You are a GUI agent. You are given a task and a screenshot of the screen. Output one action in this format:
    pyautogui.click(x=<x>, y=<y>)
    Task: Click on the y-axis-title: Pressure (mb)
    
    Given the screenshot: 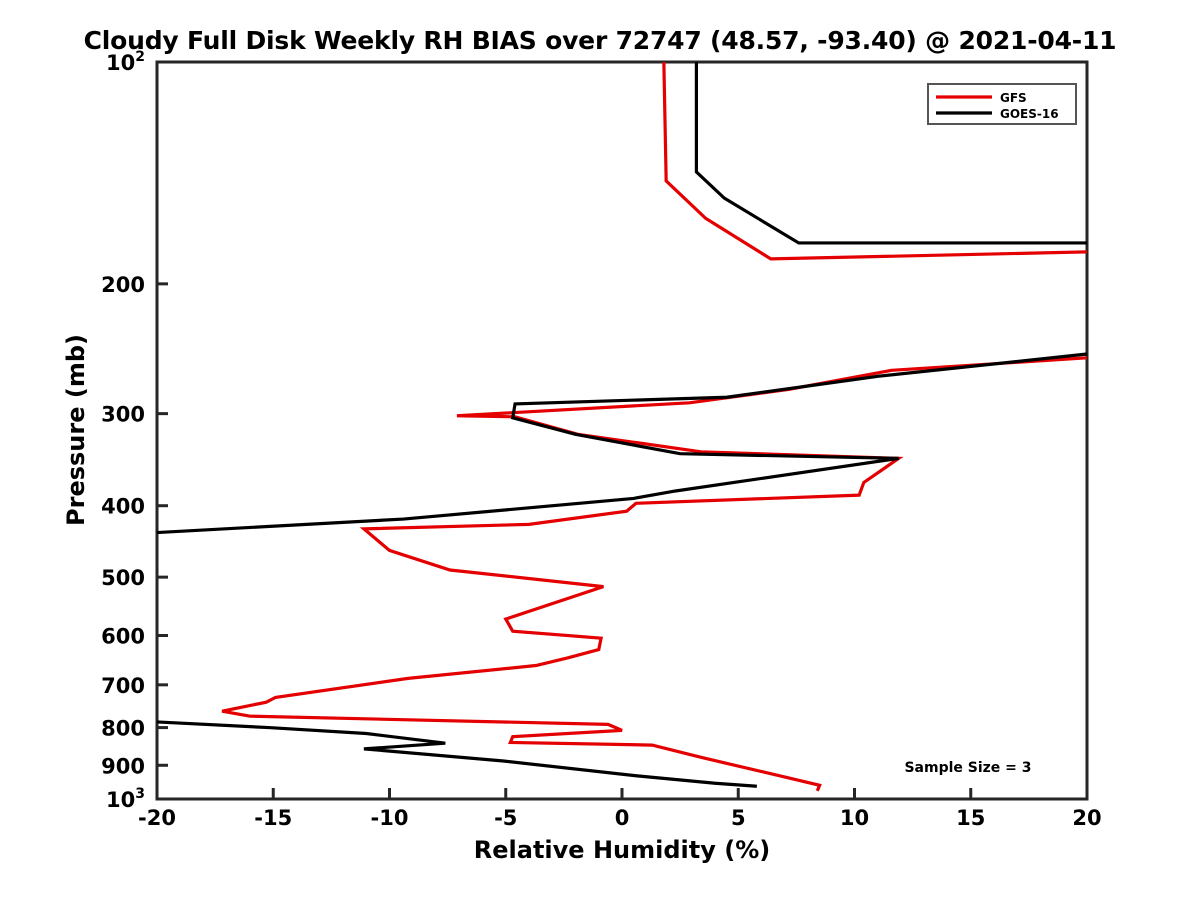 What is the action you would take?
    pyautogui.click(x=76, y=430)
    